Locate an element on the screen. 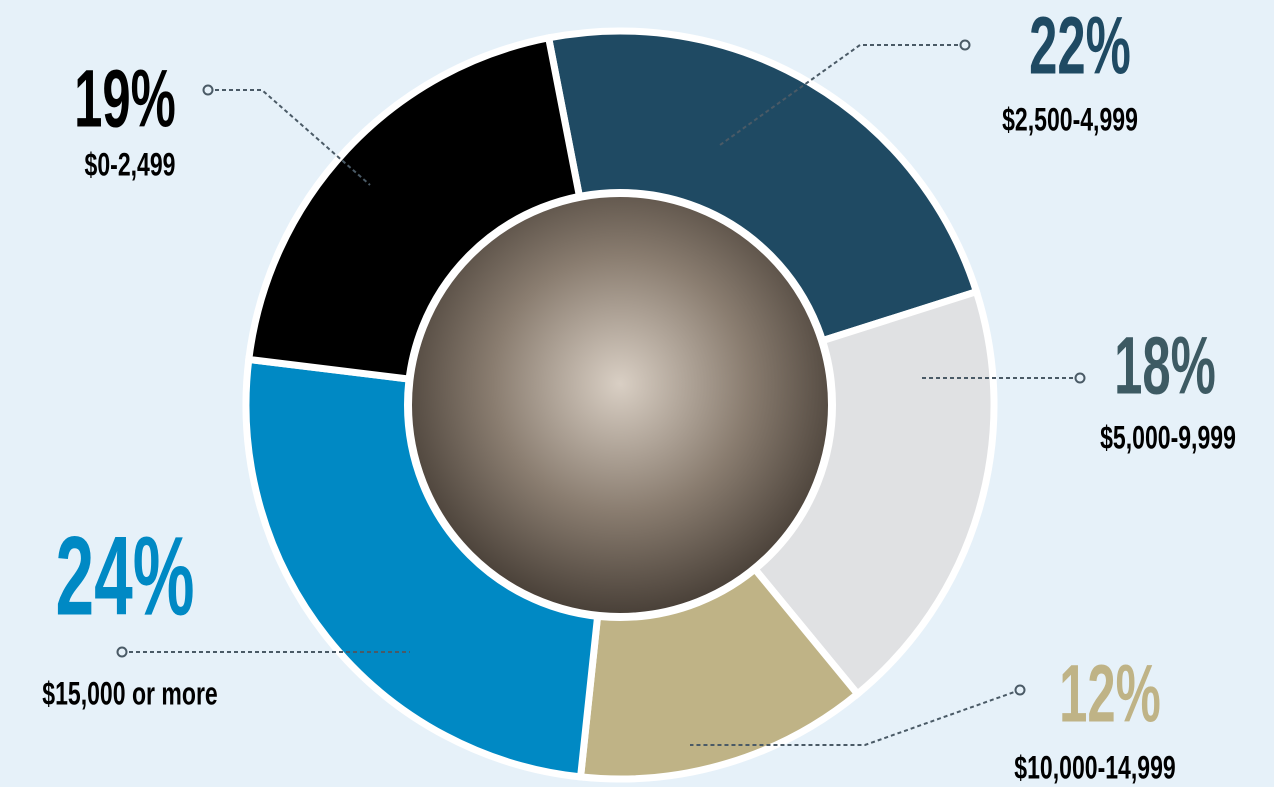 The width and height of the screenshot is (1274, 787). percent-label: 19% is located at coordinates (125, 98).